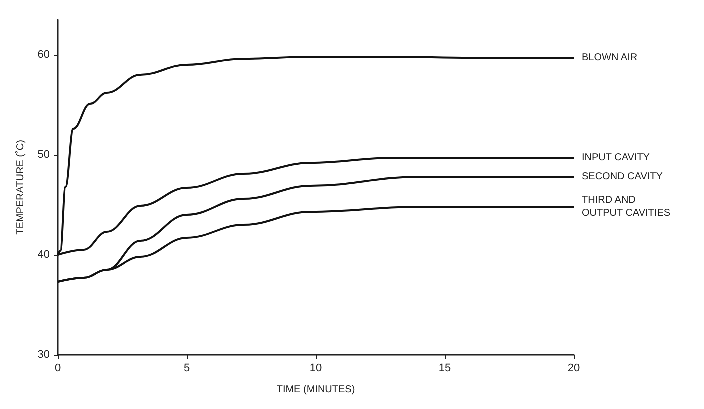  What do you see at coordinates (626, 207) in the screenshot?
I see `series-label: THIRD AND OUTPUT CAVITIES` at bounding box center [626, 207].